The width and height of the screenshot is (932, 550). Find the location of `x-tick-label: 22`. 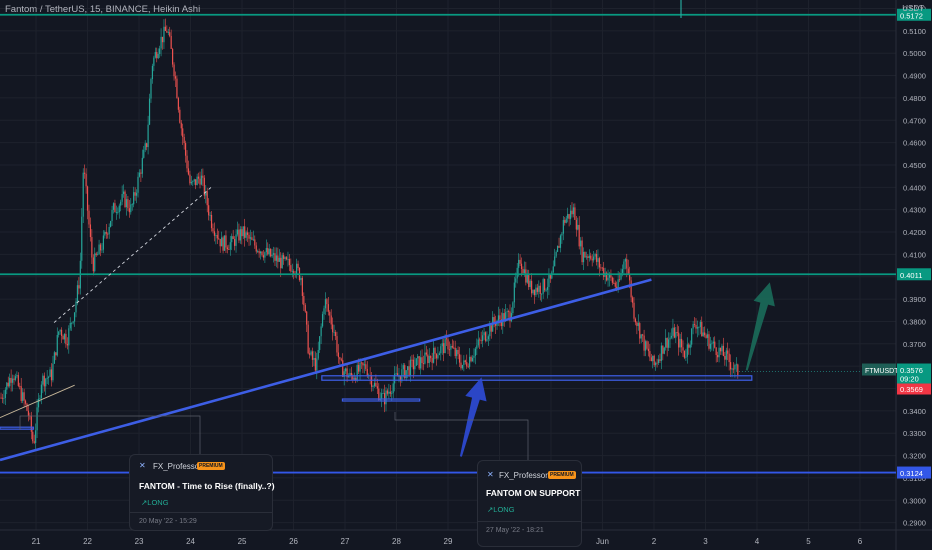

x-tick-label: 22 is located at coordinates (87, 541).